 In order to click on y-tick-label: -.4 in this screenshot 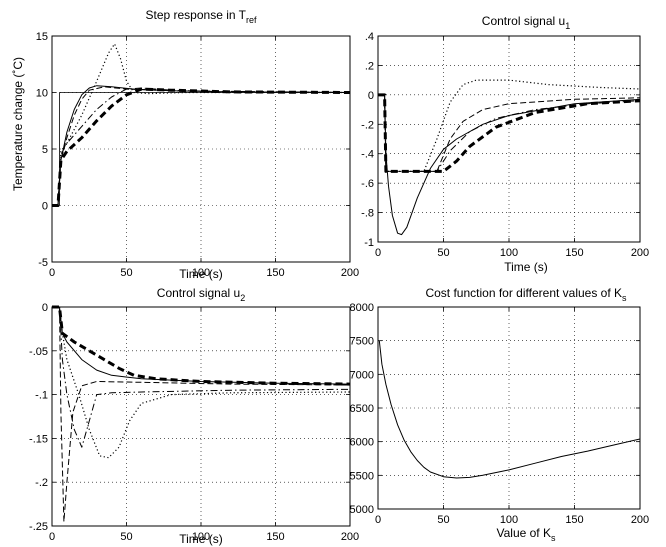, I will do `click(367, 155)`.